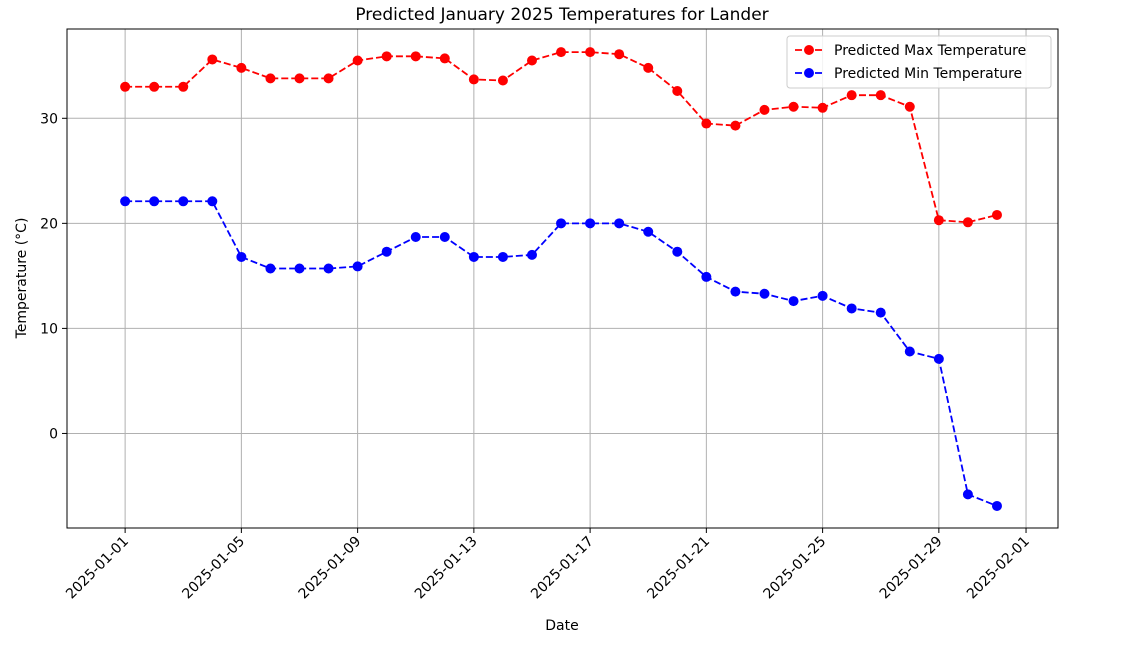  Describe the element at coordinates (561, 626) in the screenshot. I see `x-axis-label: Date` at that location.